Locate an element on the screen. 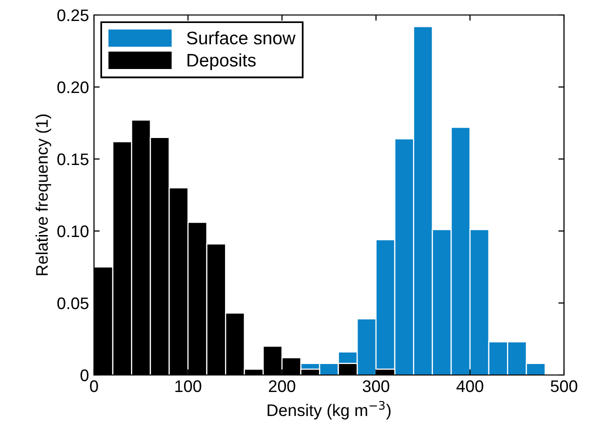 The image size is (590, 439). legend-label: Deposits is located at coordinates (222, 61).